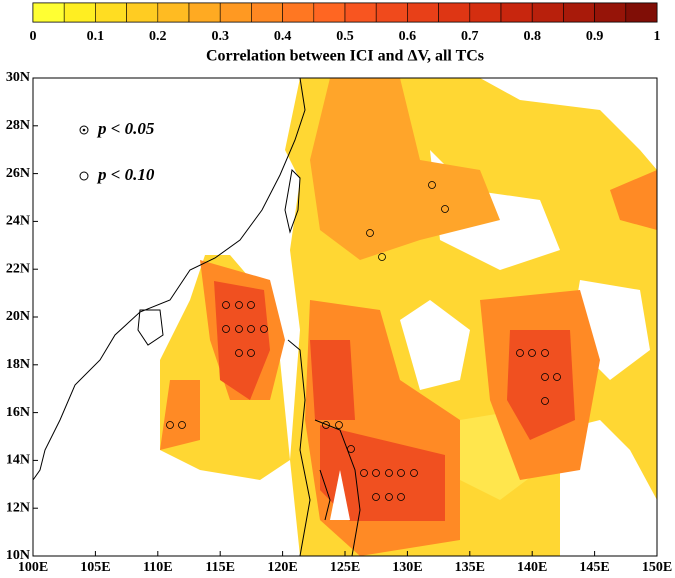 This screenshot has height=578, width=675. What do you see at coordinates (407, 567) in the screenshot?
I see `x-tick-label: 130E` at bounding box center [407, 567].